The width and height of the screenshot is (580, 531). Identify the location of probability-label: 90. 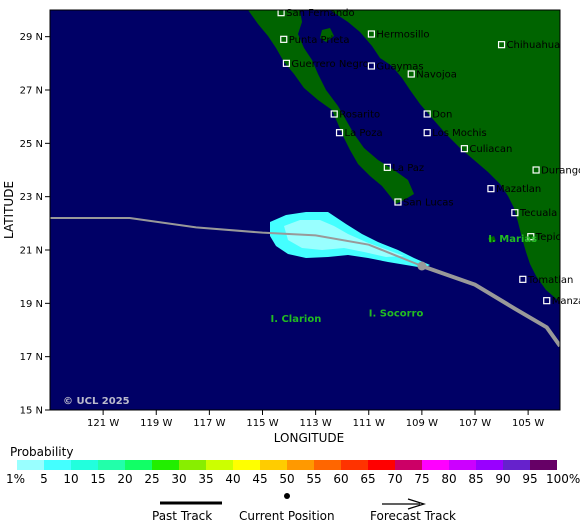
(503, 479).